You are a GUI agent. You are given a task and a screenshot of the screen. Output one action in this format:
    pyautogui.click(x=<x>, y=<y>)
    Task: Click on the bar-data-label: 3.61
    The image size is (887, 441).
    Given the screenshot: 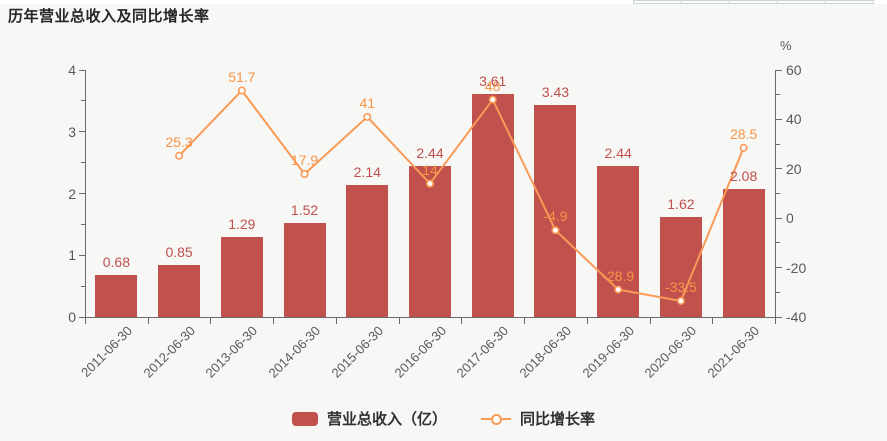 What is the action you would take?
    pyautogui.click(x=493, y=81)
    